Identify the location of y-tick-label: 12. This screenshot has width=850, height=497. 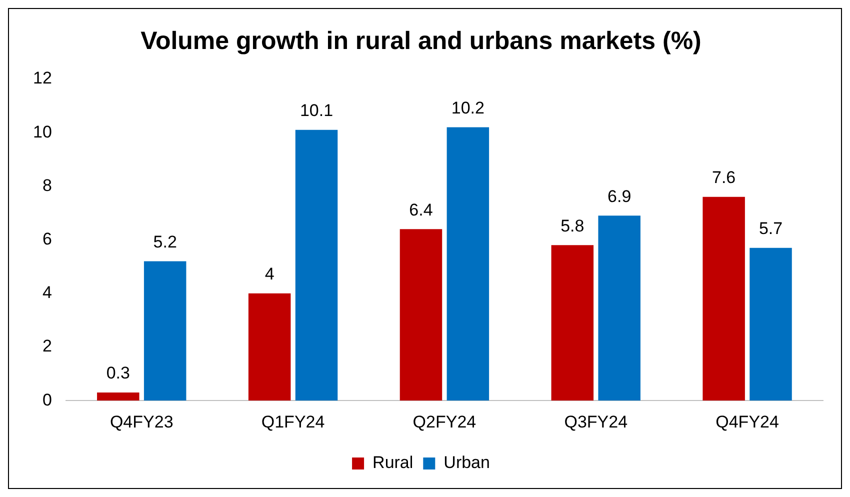
(42, 78).